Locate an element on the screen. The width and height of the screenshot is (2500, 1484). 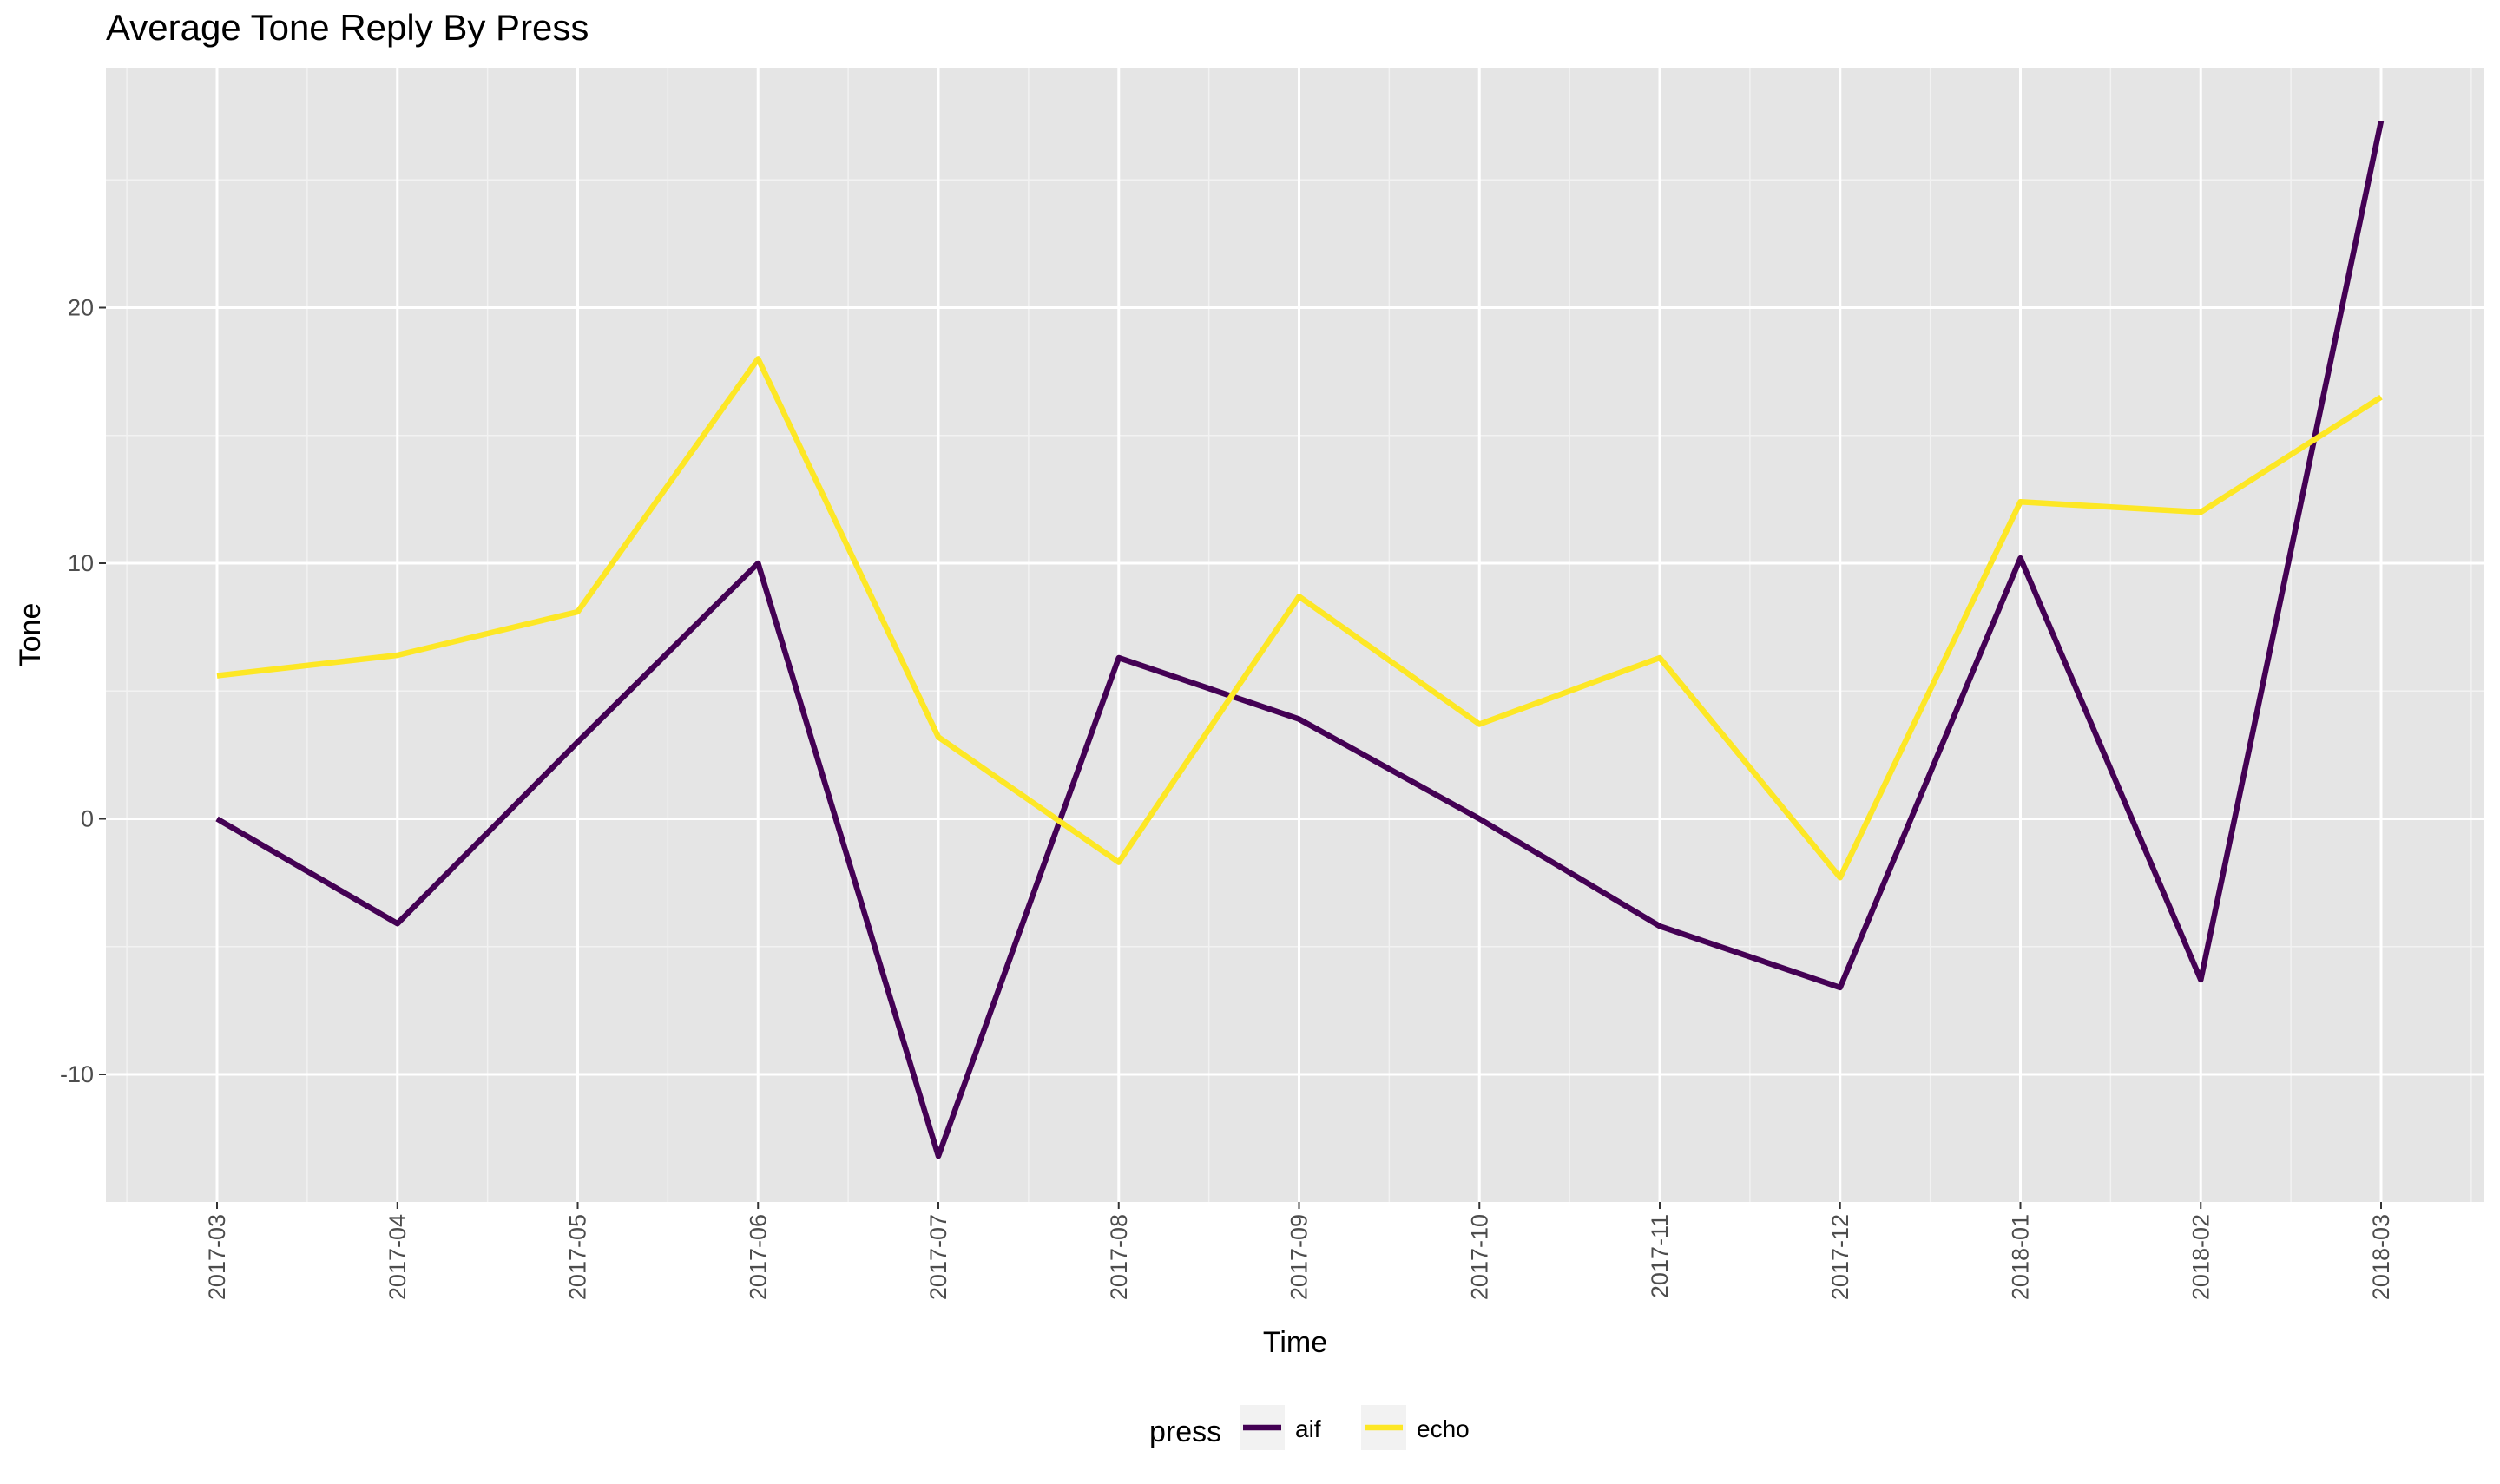
legend-label-echo: echo is located at coordinates (1443, 1429).